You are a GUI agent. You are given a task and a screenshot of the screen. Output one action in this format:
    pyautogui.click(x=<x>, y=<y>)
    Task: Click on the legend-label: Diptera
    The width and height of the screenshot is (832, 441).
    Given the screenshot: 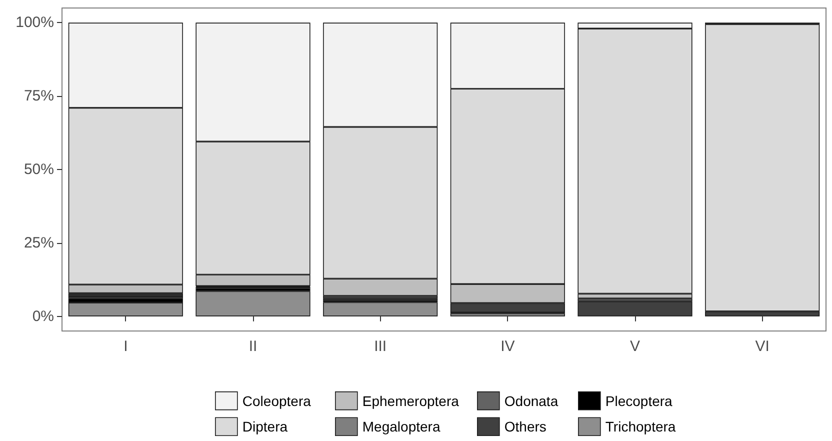 What is the action you would take?
    pyautogui.click(x=265, y=426)
    